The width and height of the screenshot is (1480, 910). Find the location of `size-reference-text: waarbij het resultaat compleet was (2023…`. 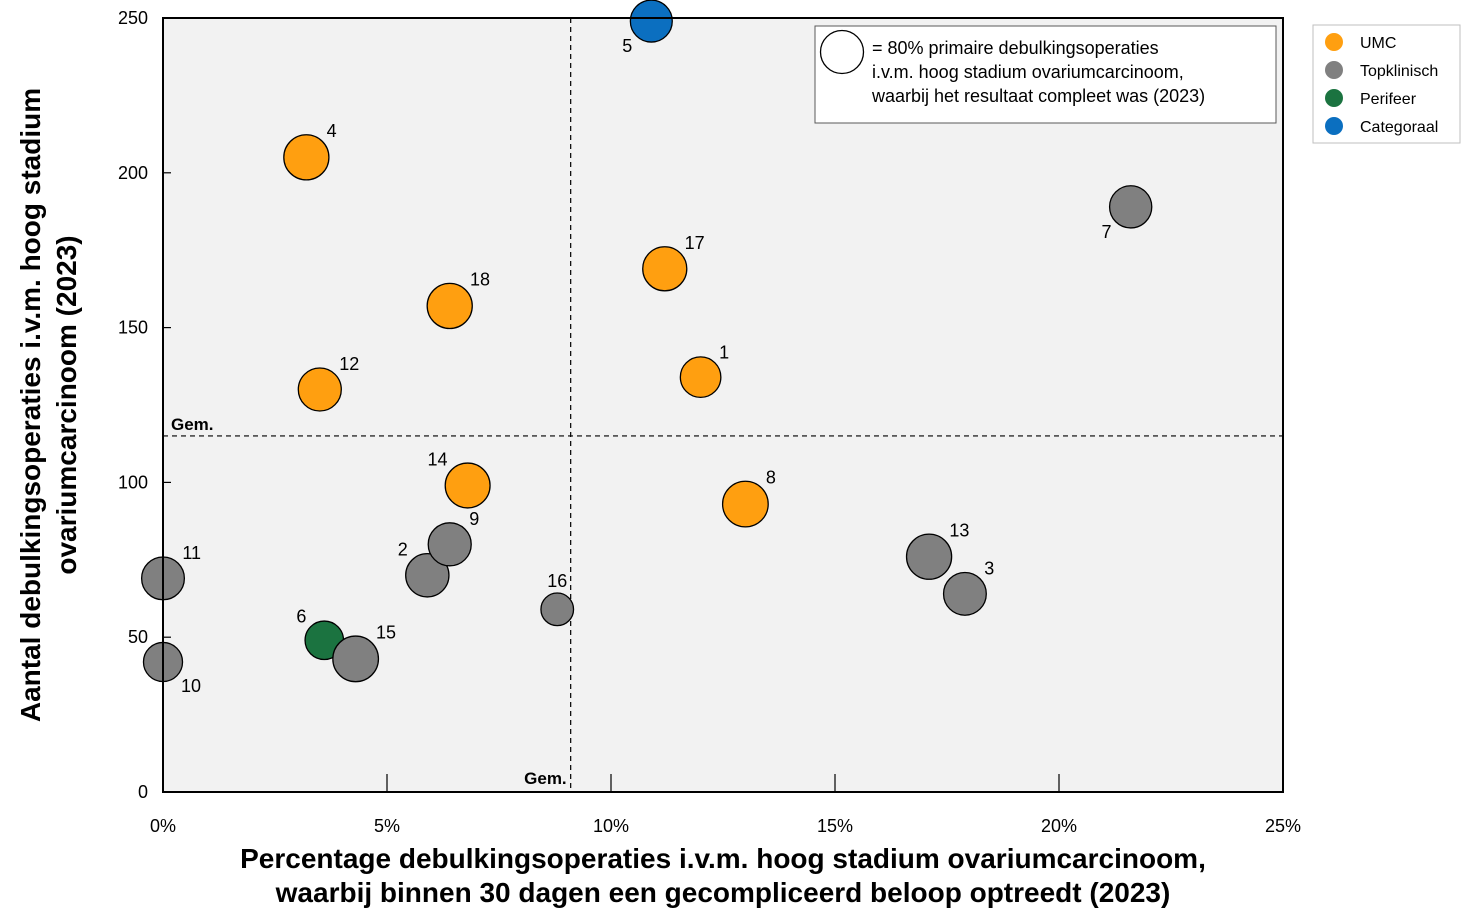

size-reference-text: waarbij het resultaat compleet was (2023… is located at coordinates (1038, 96).